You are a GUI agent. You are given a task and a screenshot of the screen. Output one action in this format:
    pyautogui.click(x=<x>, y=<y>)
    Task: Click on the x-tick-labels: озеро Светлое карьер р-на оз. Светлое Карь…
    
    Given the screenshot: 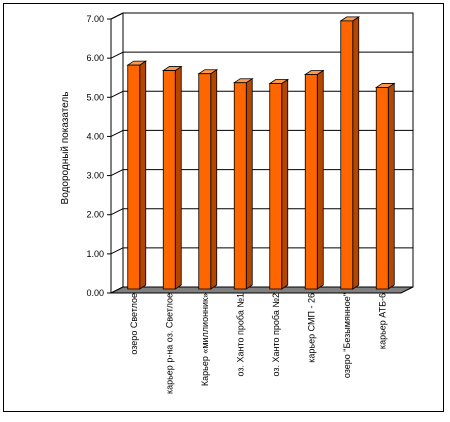 What is the action you would take?
    pyautogui.click(x=258, y=343)
    